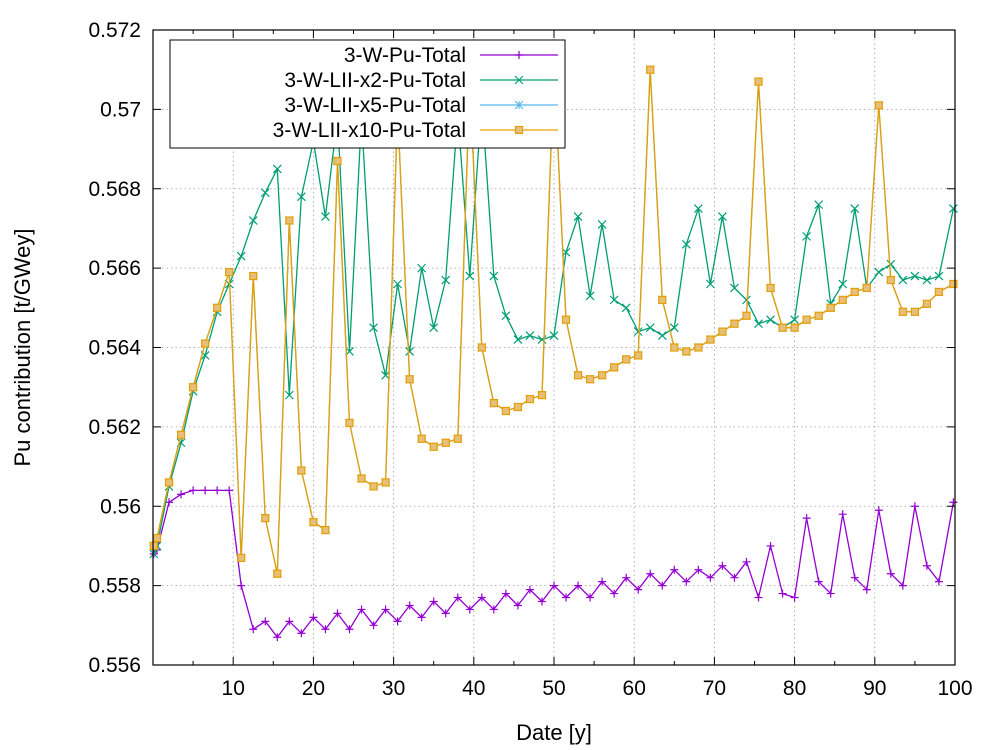  What do you see at coordinates (375, 80) in the screenshot?
I see `legend-label: 3-W-LII-x2-Pu-Total` at bounding box center [375, 80].